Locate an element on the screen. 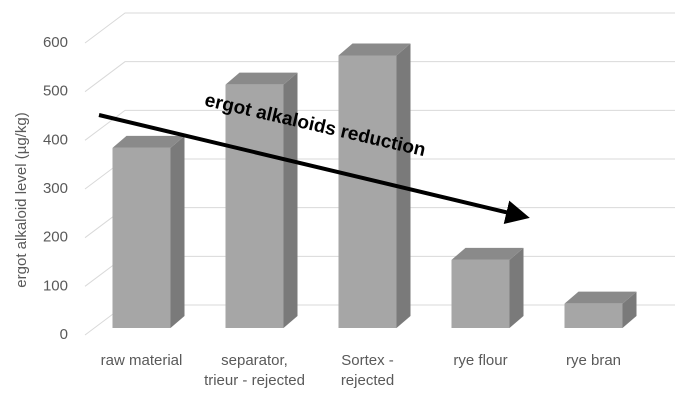  y-tick-label: 500 is located at coordinates (55, 91).